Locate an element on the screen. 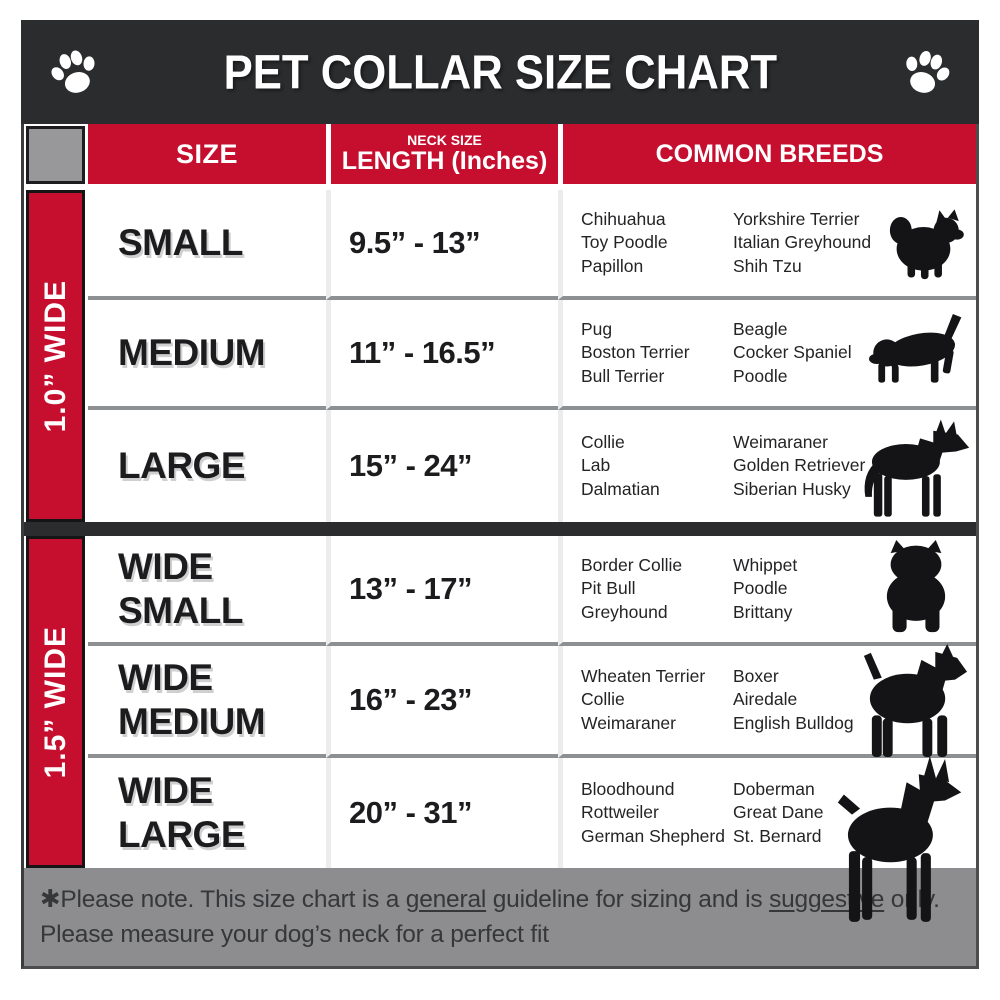  neck-size-value: 9.5” - 13” is located at coordinates (415, 242).